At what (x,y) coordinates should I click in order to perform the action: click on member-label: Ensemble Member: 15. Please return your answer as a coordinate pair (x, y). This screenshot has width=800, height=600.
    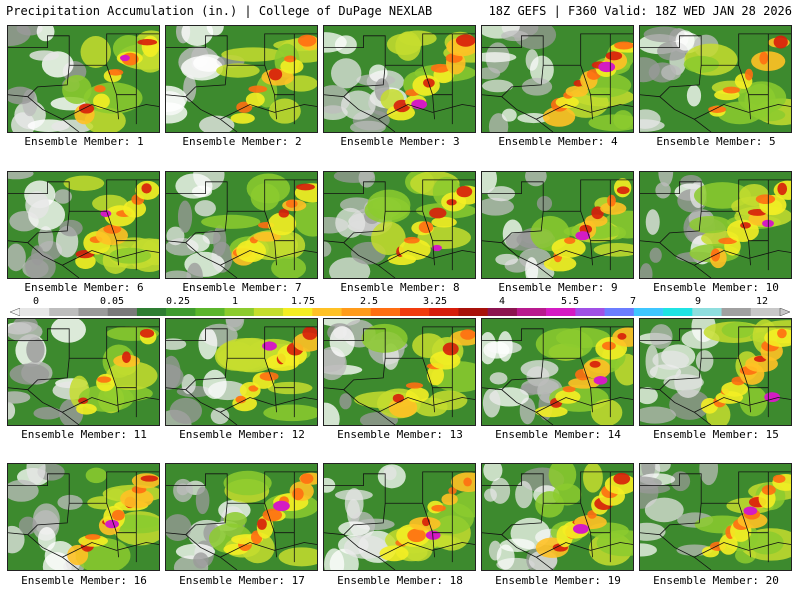
    Looking at the image, I should click on (716, 434).